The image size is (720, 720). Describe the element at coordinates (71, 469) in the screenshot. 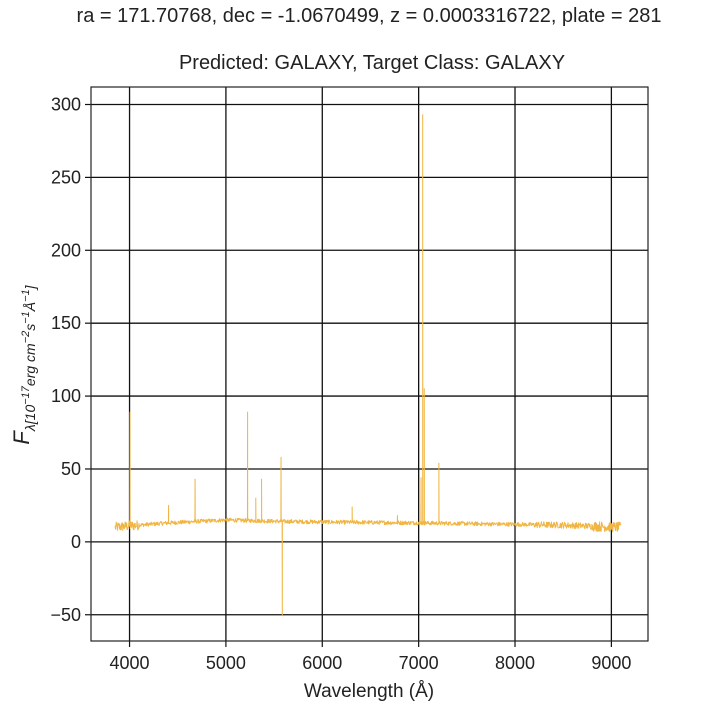

I see `y-tick-label: 50` at that location.